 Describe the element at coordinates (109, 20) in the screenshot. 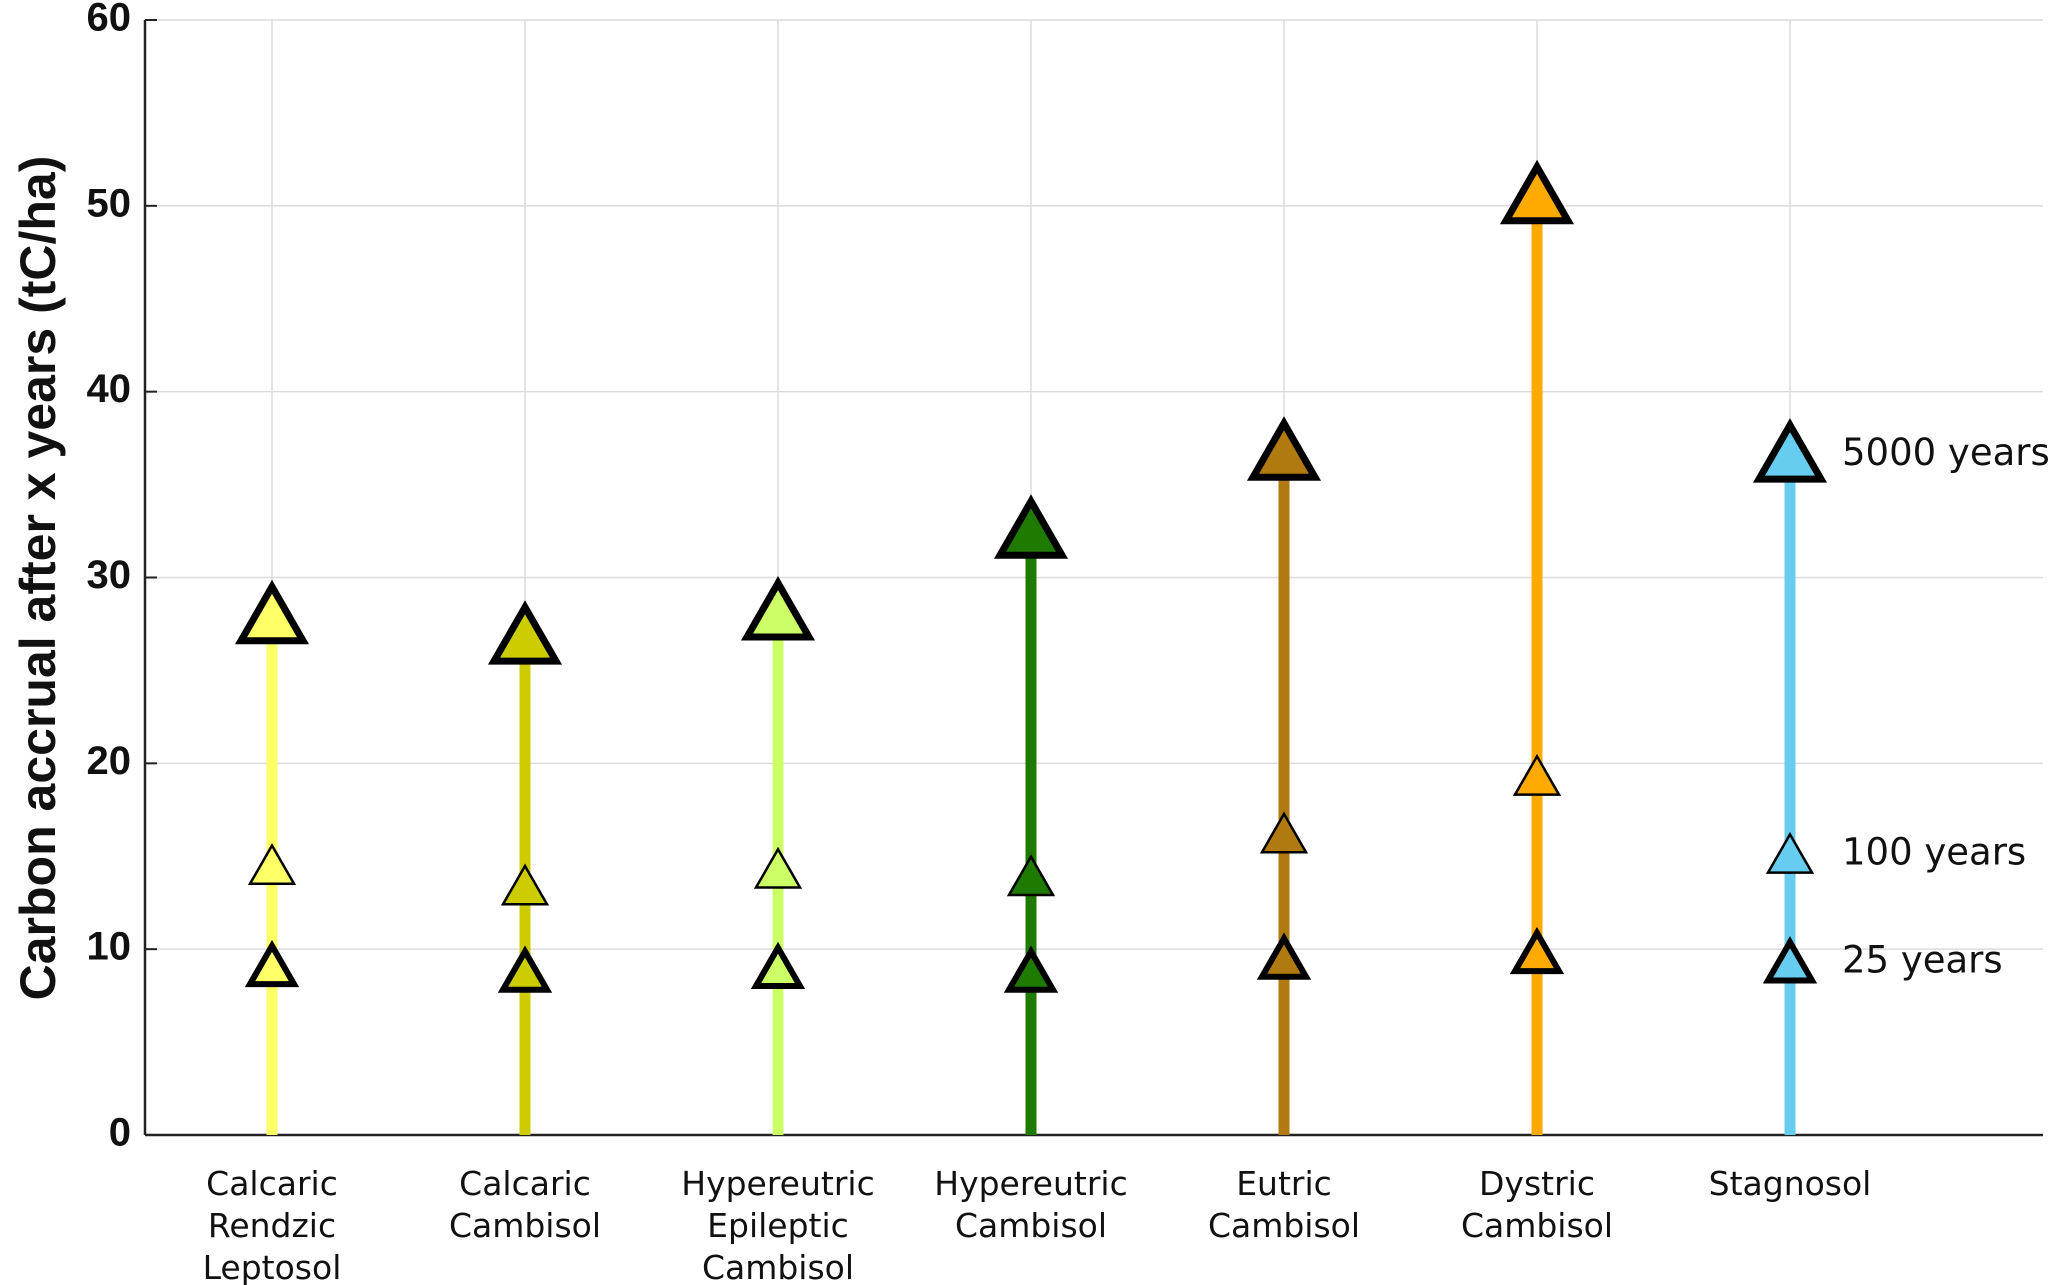

I see `y-tick-label: 60` at that location.